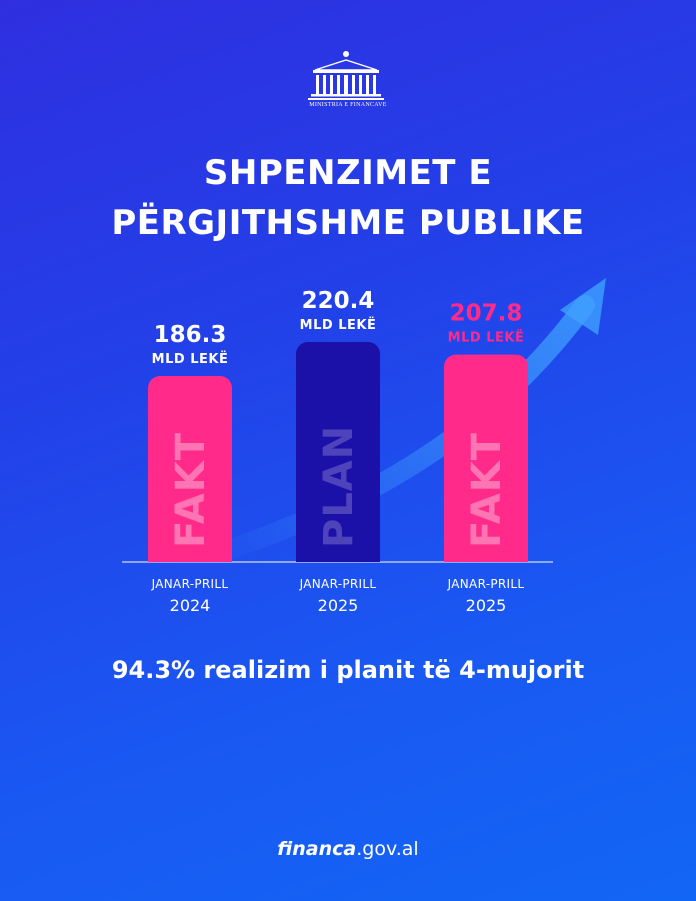 Image resolution: width=696 pixels, height=901 pixels. Describe the element at coordinates (486, 314) in the screenshot. I see `value-label-3: 207.8` at that location.